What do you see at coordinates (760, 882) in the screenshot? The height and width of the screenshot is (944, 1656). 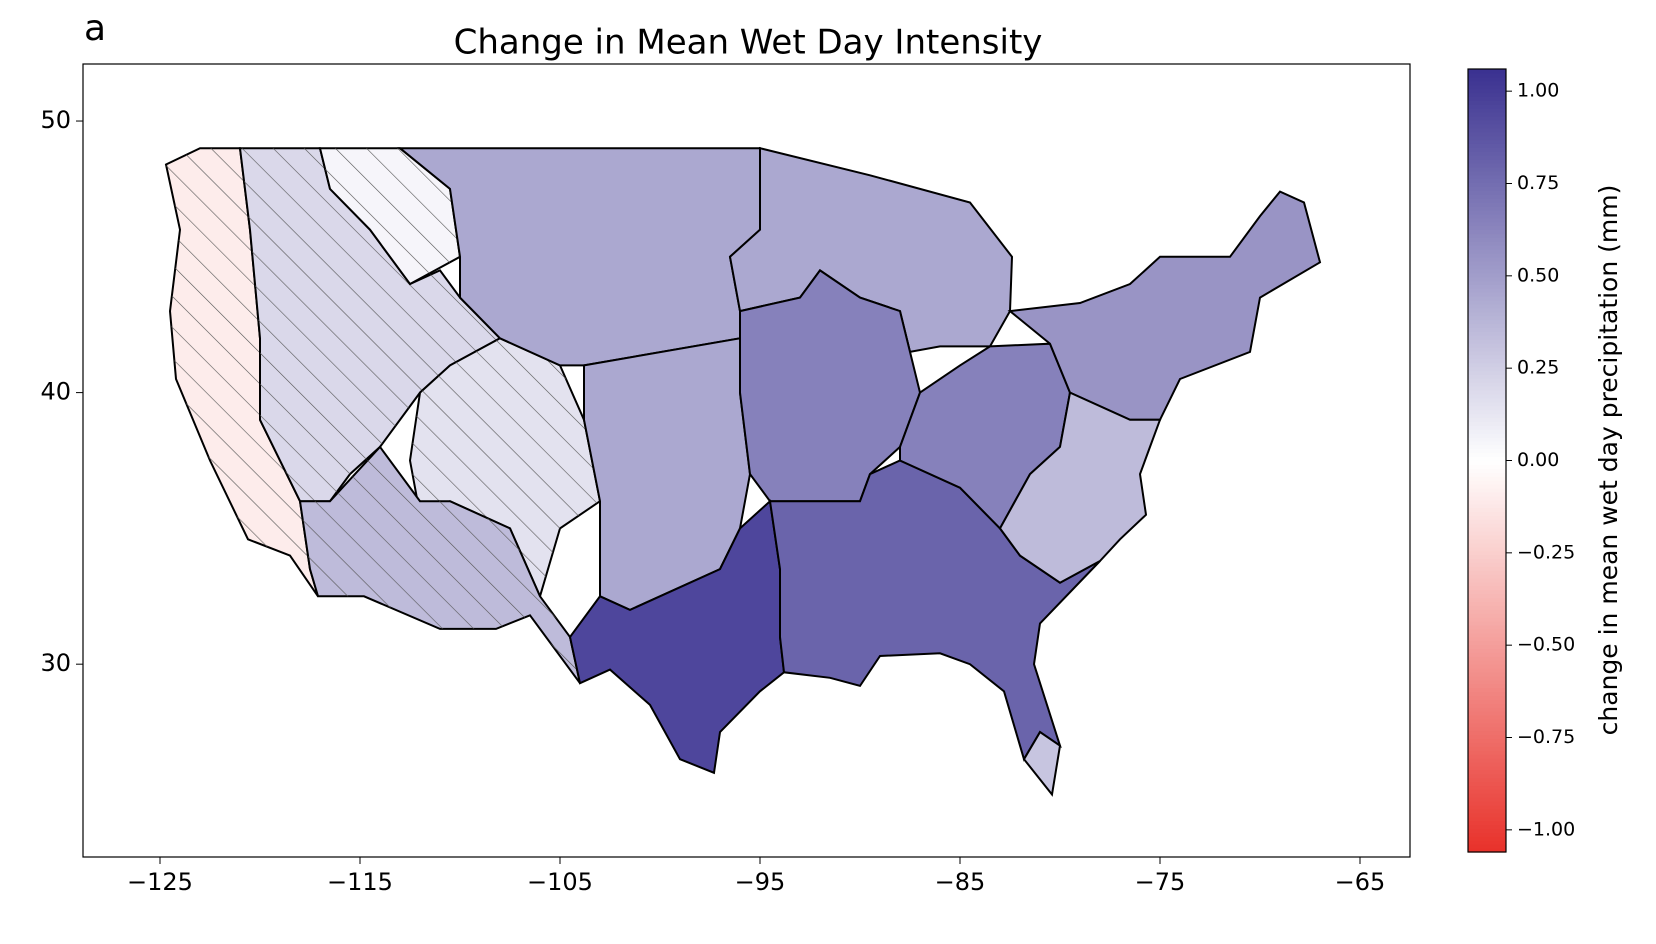 I see `x-tick-label: −95` at bounding box center [760, 882].